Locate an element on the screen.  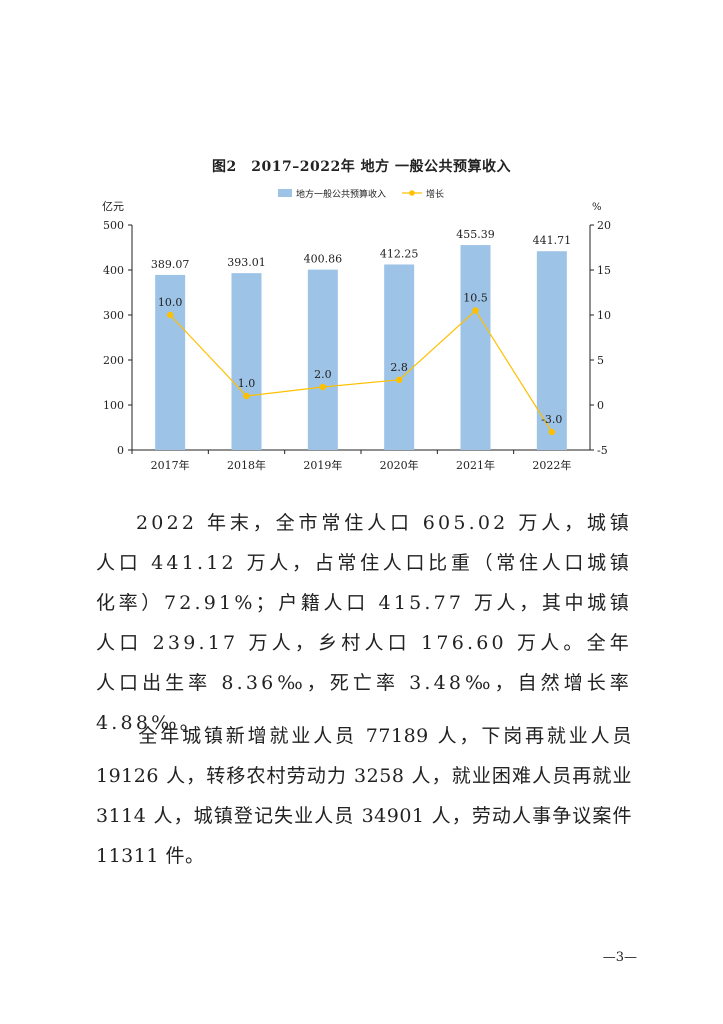
growth-label: 2.8 is located at coordinates (399, 367).